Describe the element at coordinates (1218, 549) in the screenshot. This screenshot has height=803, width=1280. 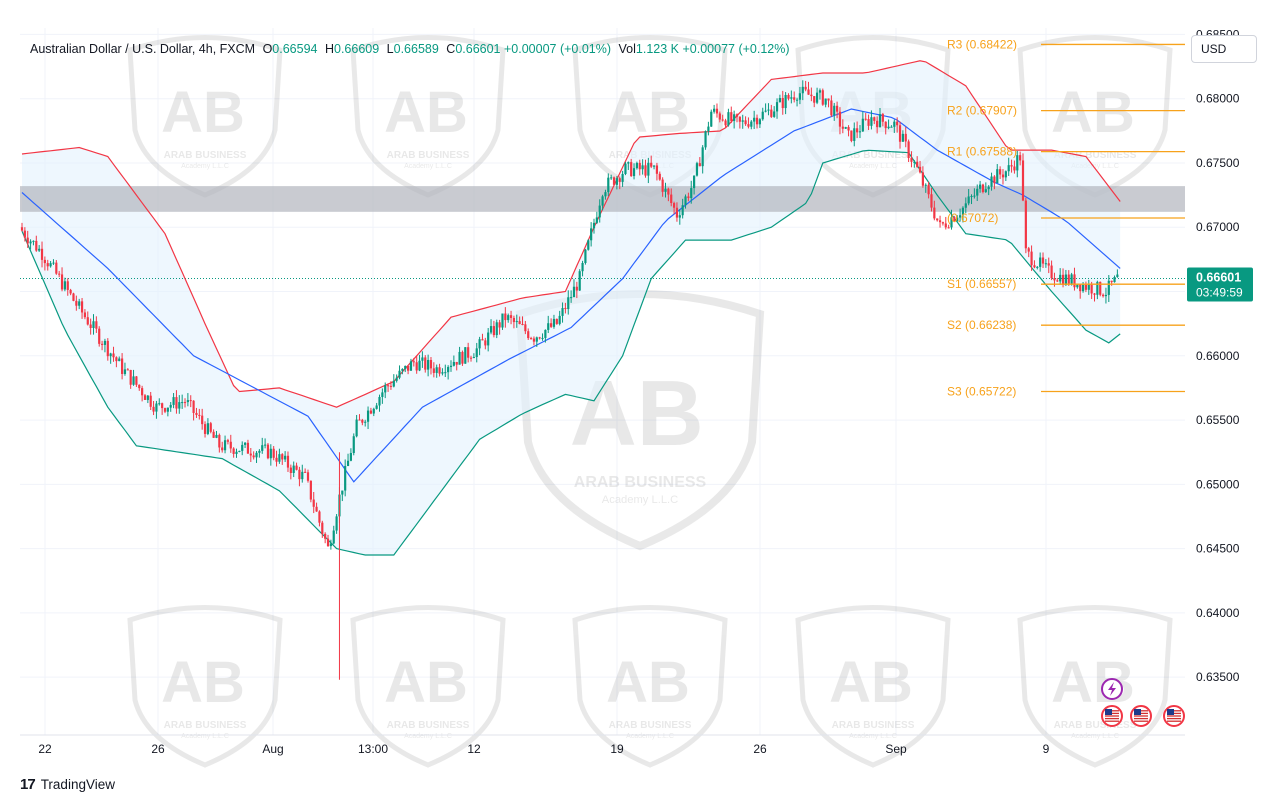
I see `price-tick-label: 0.64500` at that location.